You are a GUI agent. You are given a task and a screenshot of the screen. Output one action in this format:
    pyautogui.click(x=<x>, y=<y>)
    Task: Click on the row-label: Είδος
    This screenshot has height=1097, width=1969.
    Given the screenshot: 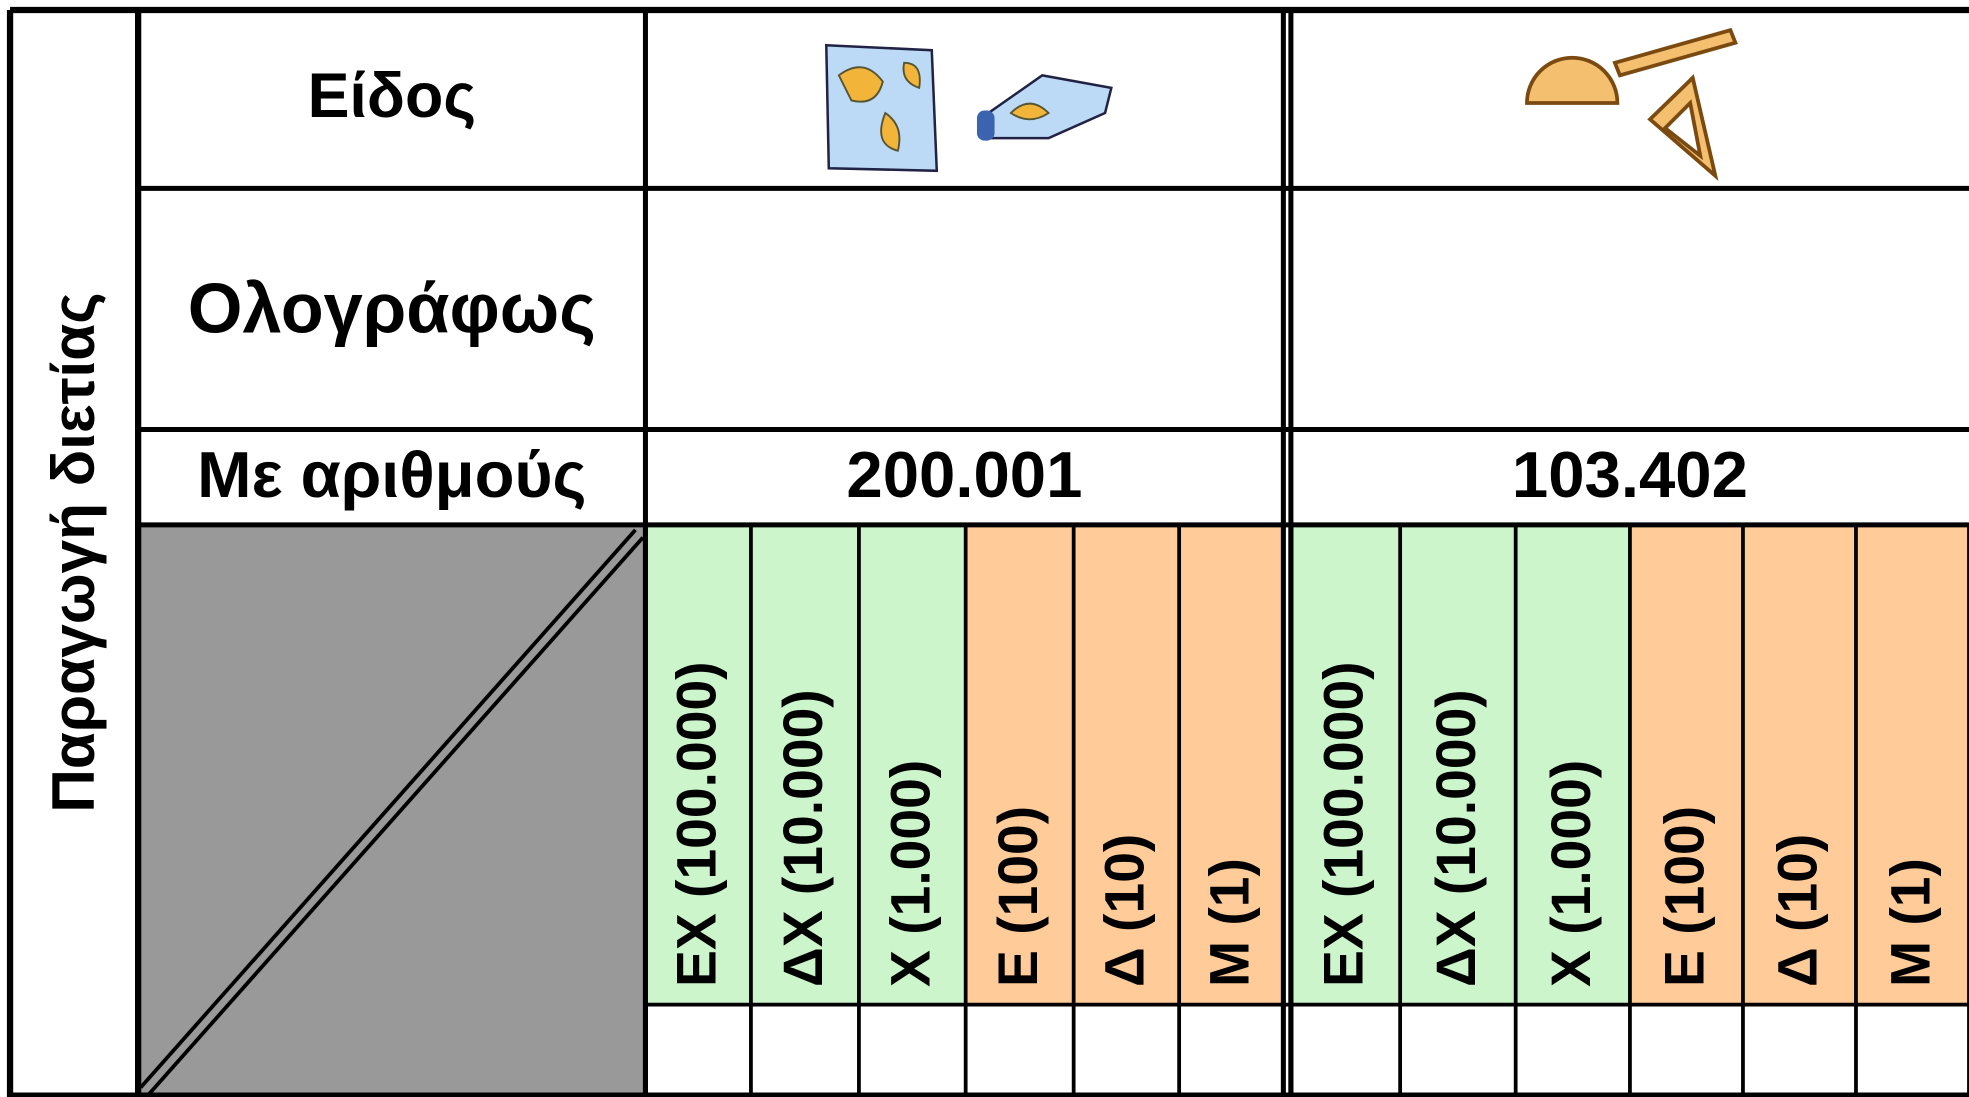 What is the action you would take?
    pyautogui.click(x=392, y=96)
    